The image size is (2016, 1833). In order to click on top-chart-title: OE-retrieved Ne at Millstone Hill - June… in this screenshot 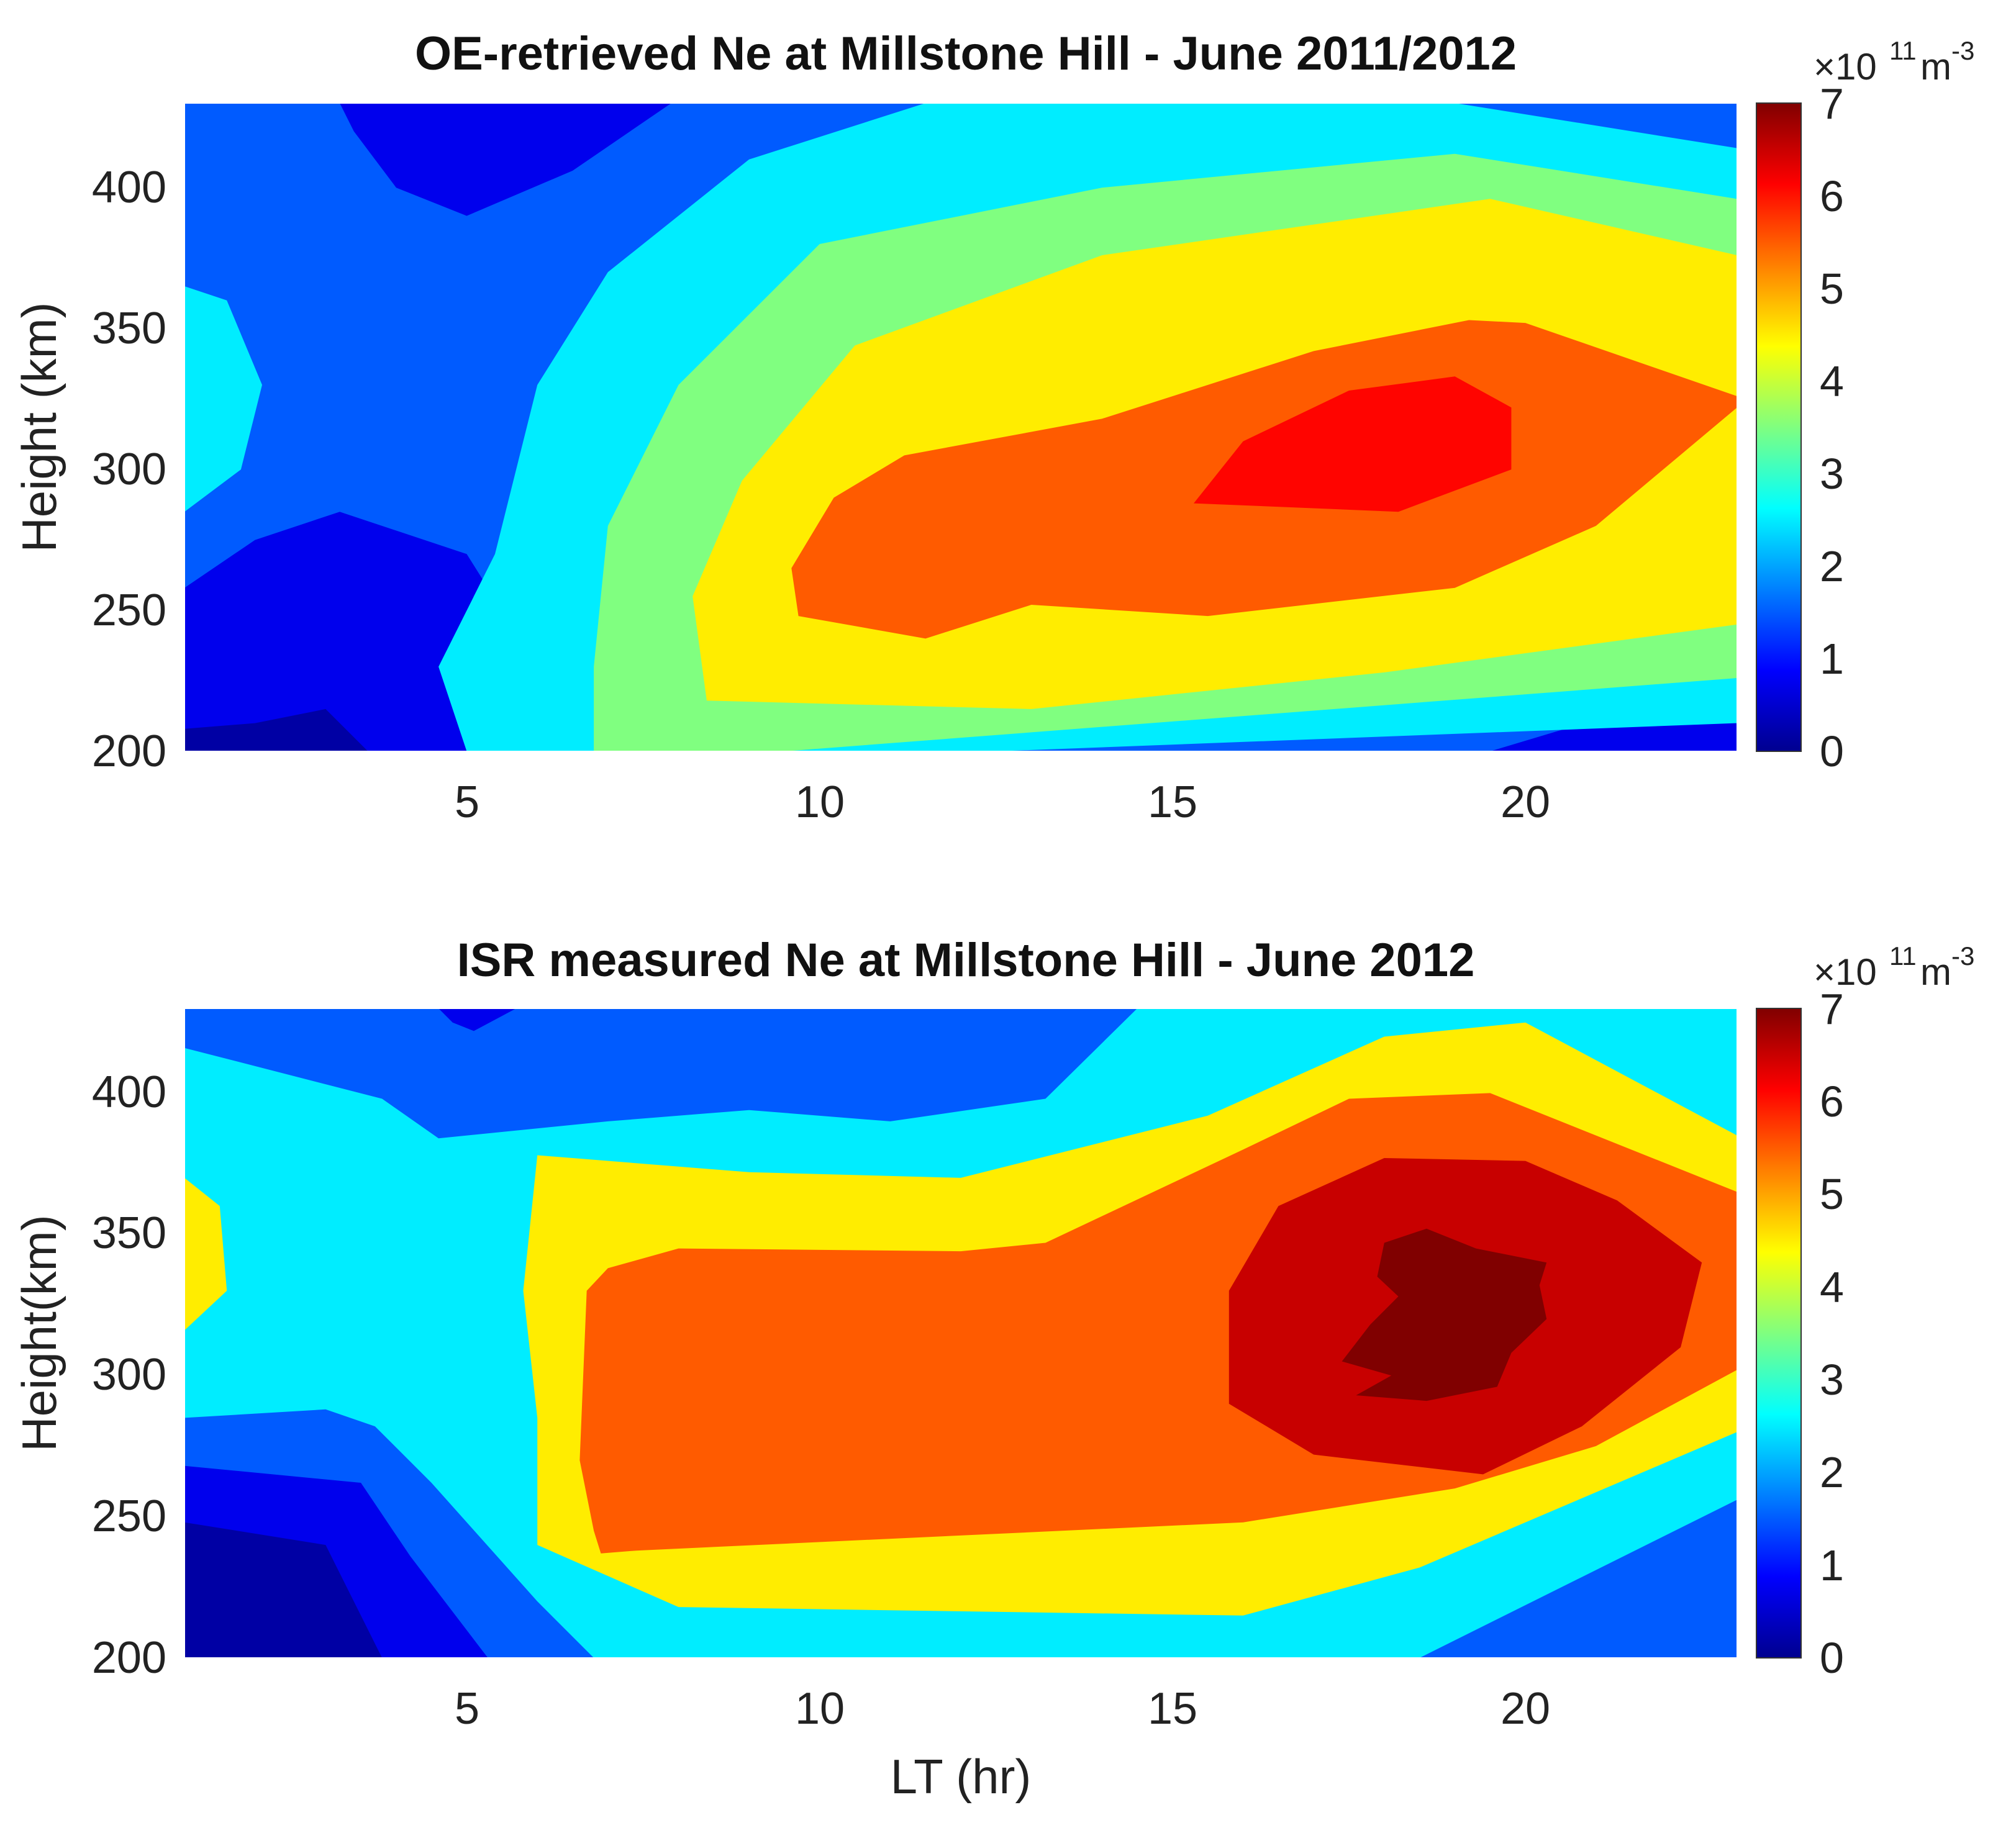, I will do `click(966, 53)`.